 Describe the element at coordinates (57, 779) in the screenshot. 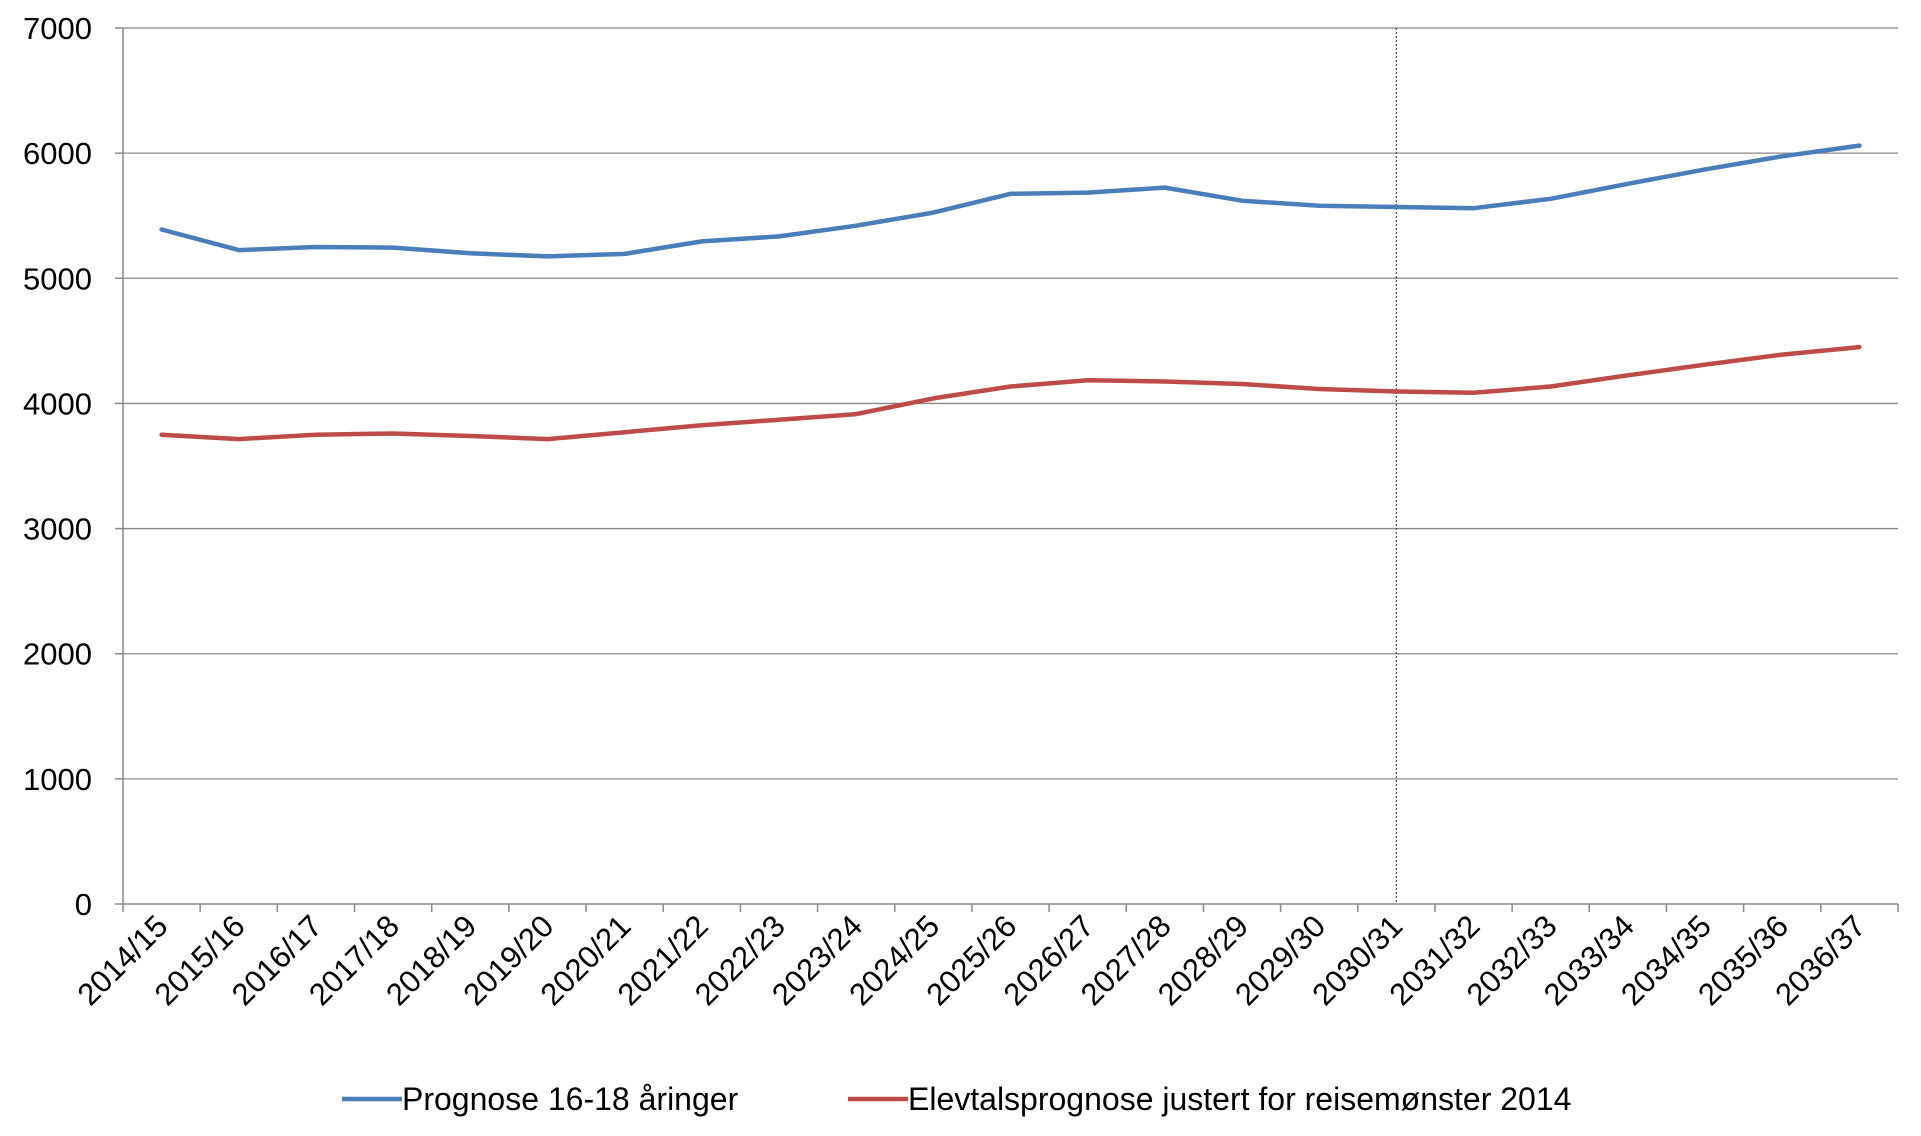

I see `y-tick-label: 1000` at that location.